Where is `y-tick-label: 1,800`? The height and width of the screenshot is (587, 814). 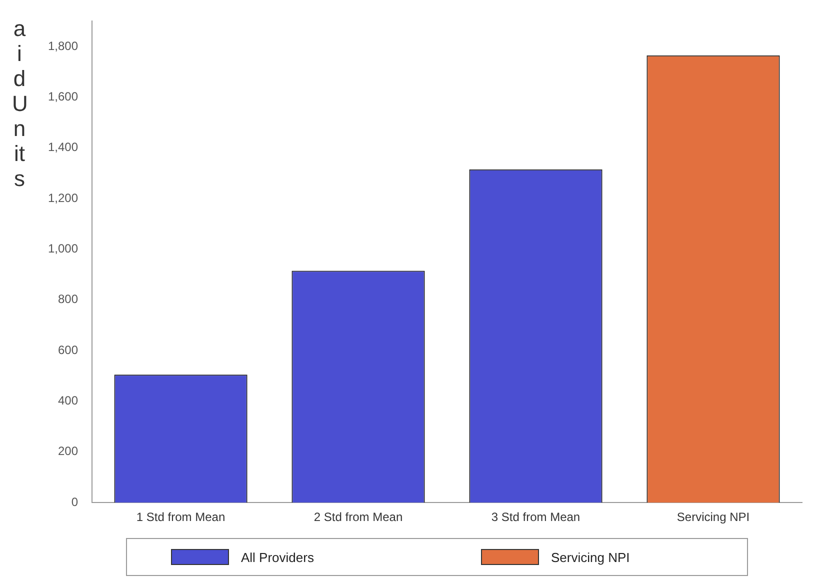 y-tick-label: 1,800 is located at coordinates (63, 45).